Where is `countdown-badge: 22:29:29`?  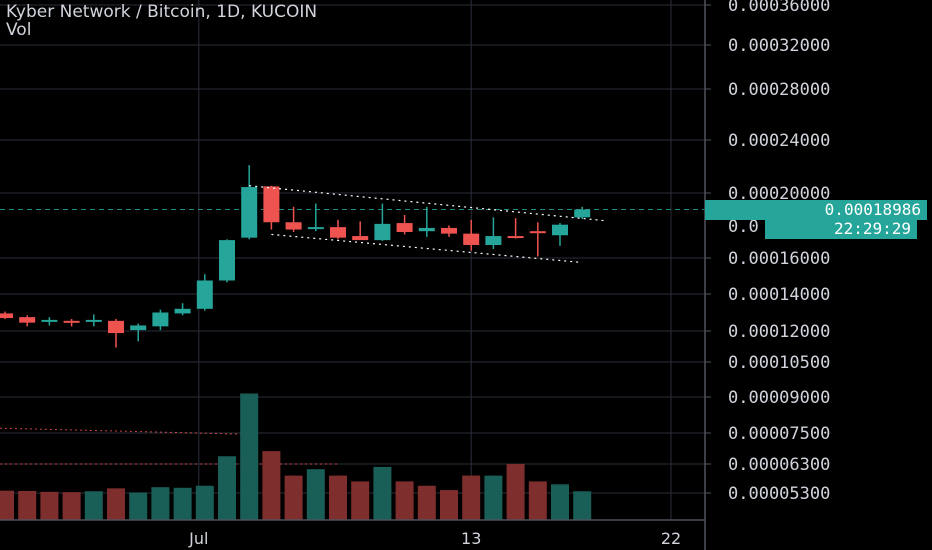 countdown-badge: 22:29:29 is located at coordinates (841, 229).